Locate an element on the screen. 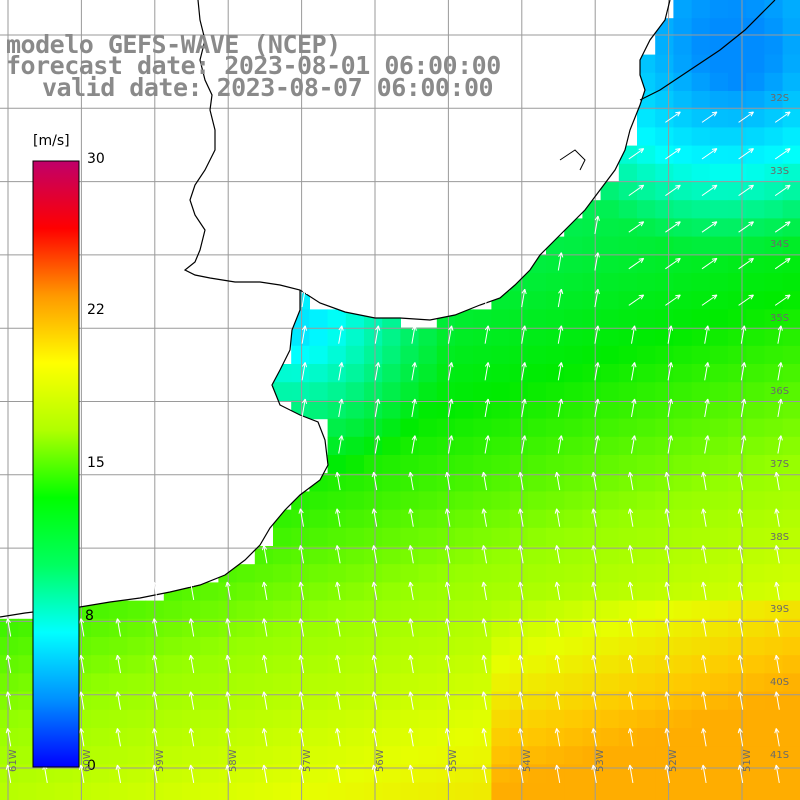 This screenshot has height=800, width=800. lon-label-54w: 54W is located at coordinates (527, 760).